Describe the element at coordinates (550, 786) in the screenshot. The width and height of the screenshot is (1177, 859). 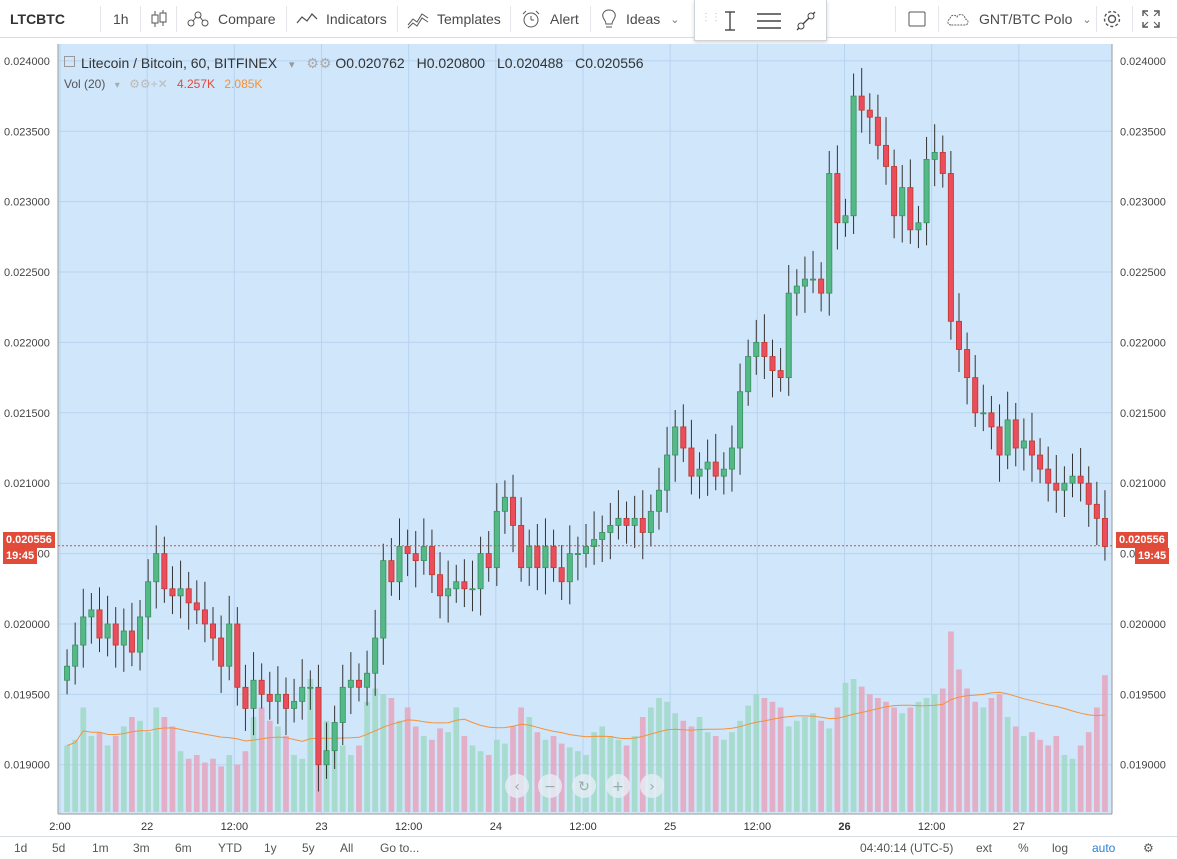
I see `zoom-out-button` at that location.